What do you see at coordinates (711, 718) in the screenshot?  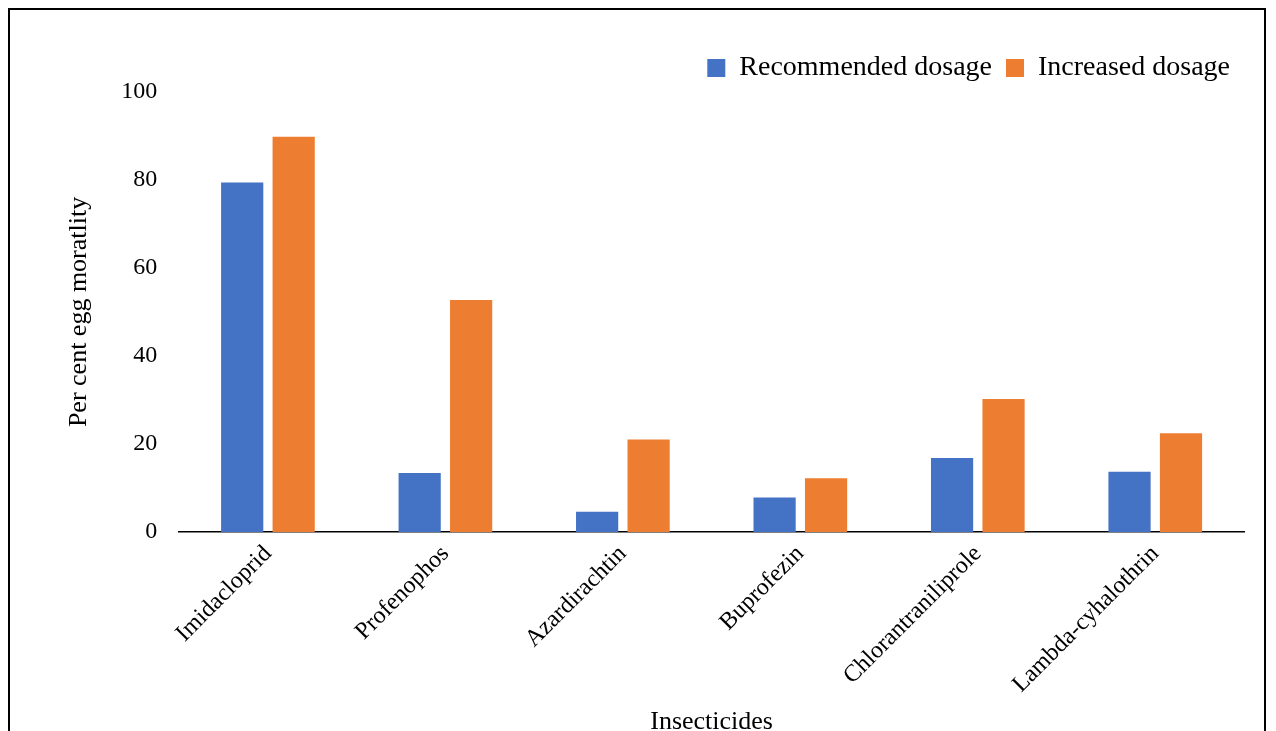 I see `x-axis-title: Insecticides` at bounding box center [711, 718].